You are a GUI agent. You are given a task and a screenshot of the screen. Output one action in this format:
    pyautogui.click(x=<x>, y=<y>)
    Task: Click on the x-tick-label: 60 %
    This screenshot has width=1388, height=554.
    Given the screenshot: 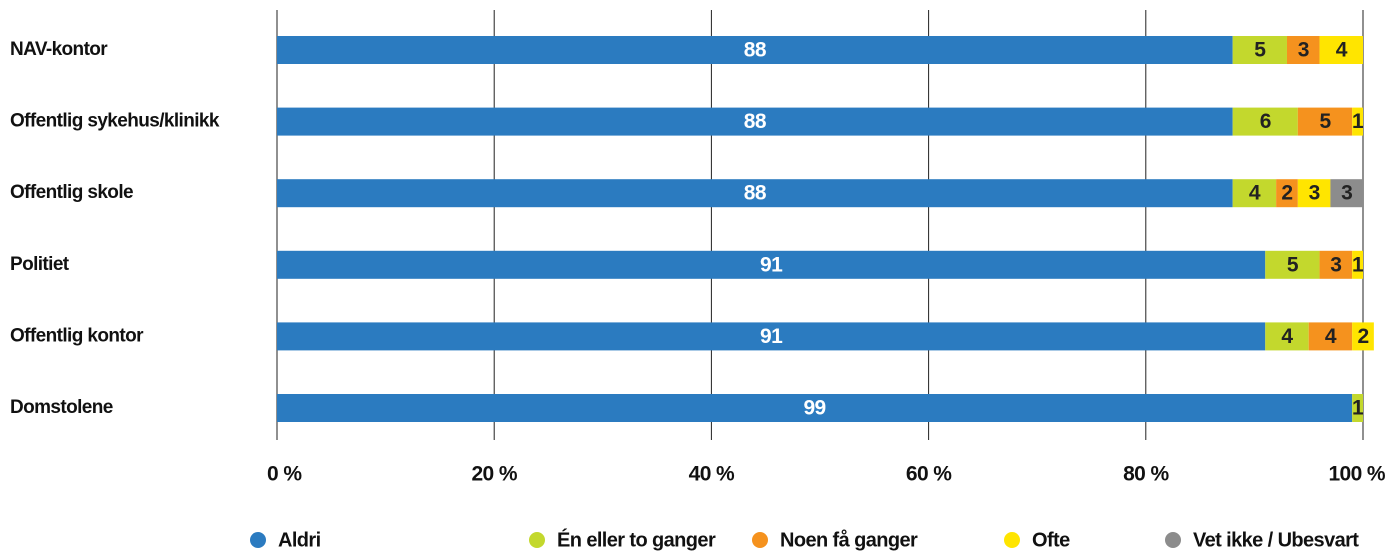 What is the action you would take?
    pyautogui.click(x=929, y=474)
    